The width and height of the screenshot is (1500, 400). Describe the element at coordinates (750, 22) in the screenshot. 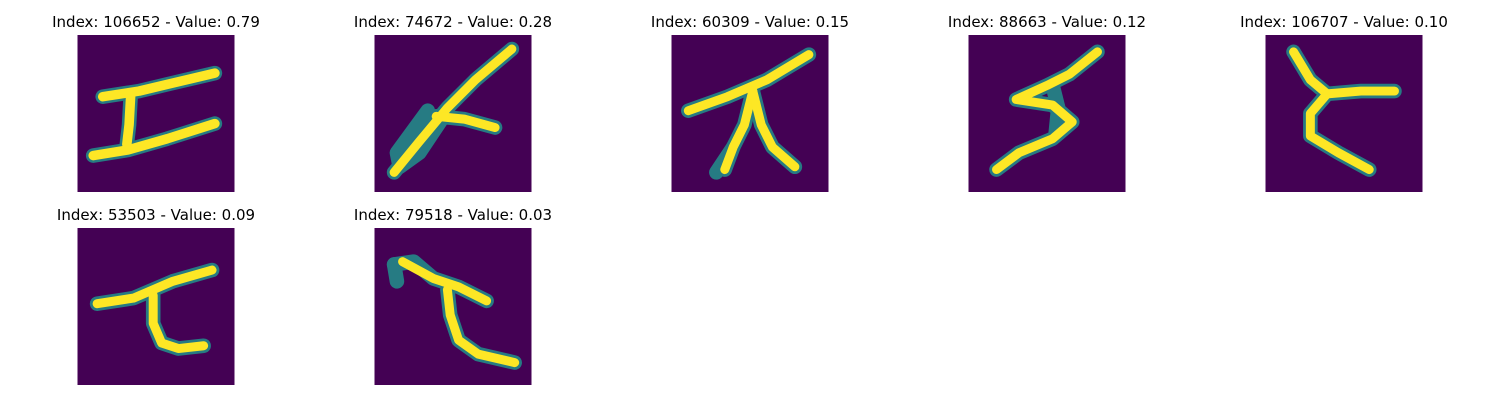

I see `panel-title: Index: 60309 - Value: 0.15` at that location.